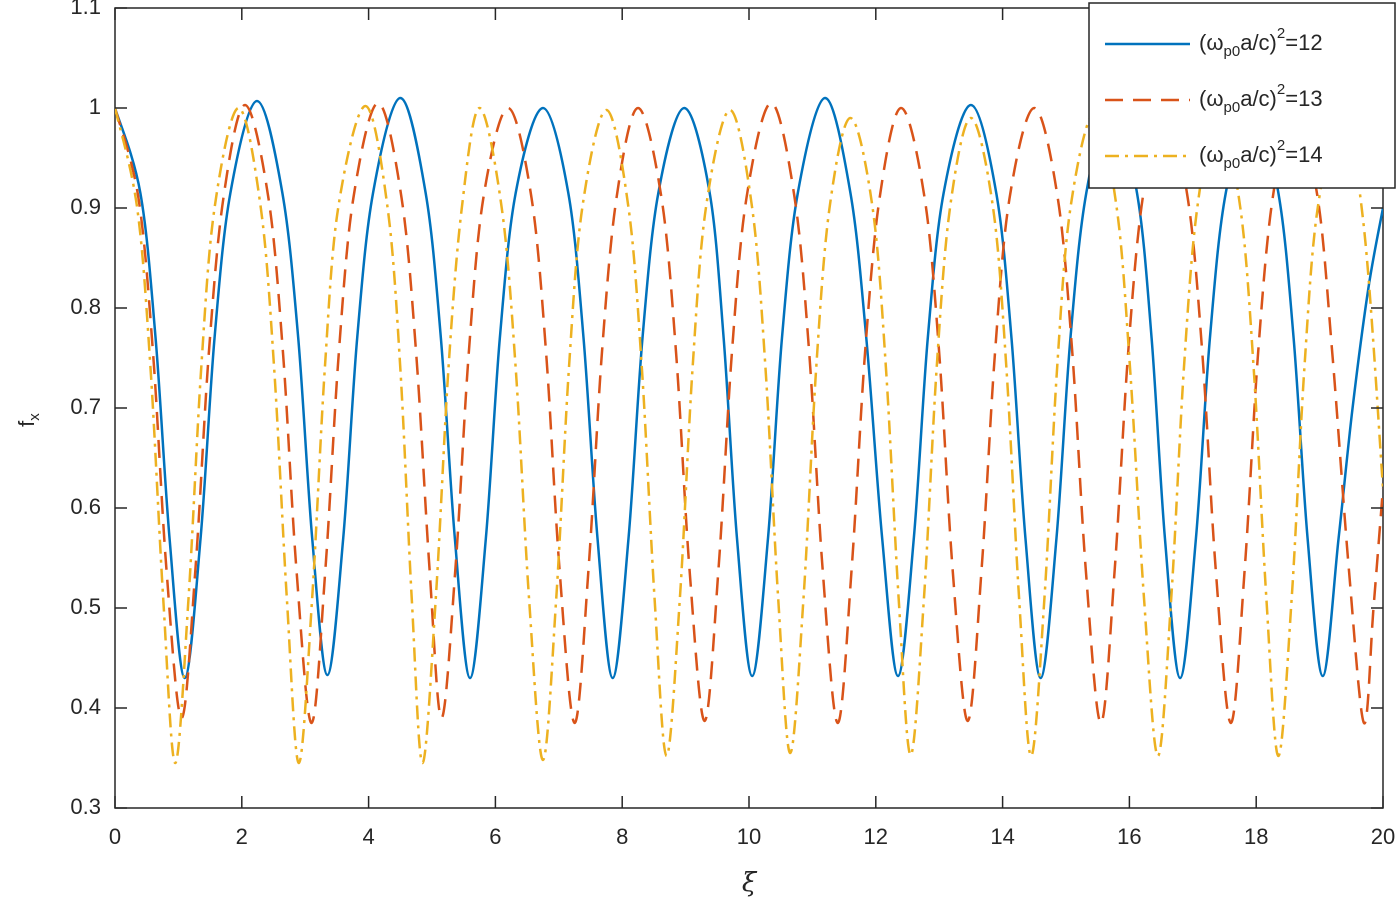 The height and width of the screenshot is (908, 1400). I want to click on y-tick-label: 0.5, so click(85, 606).